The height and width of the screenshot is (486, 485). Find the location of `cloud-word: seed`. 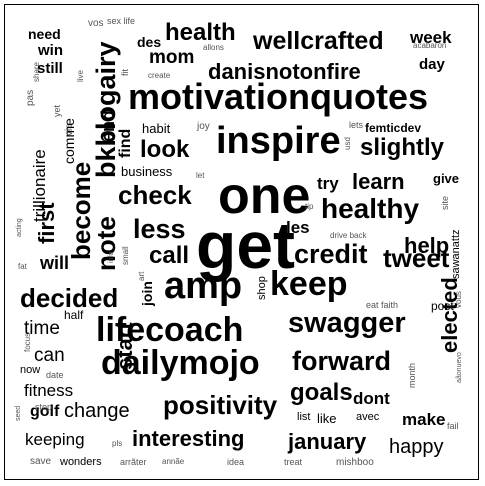

cloud-word: seed is located at coordinates (18, 413).